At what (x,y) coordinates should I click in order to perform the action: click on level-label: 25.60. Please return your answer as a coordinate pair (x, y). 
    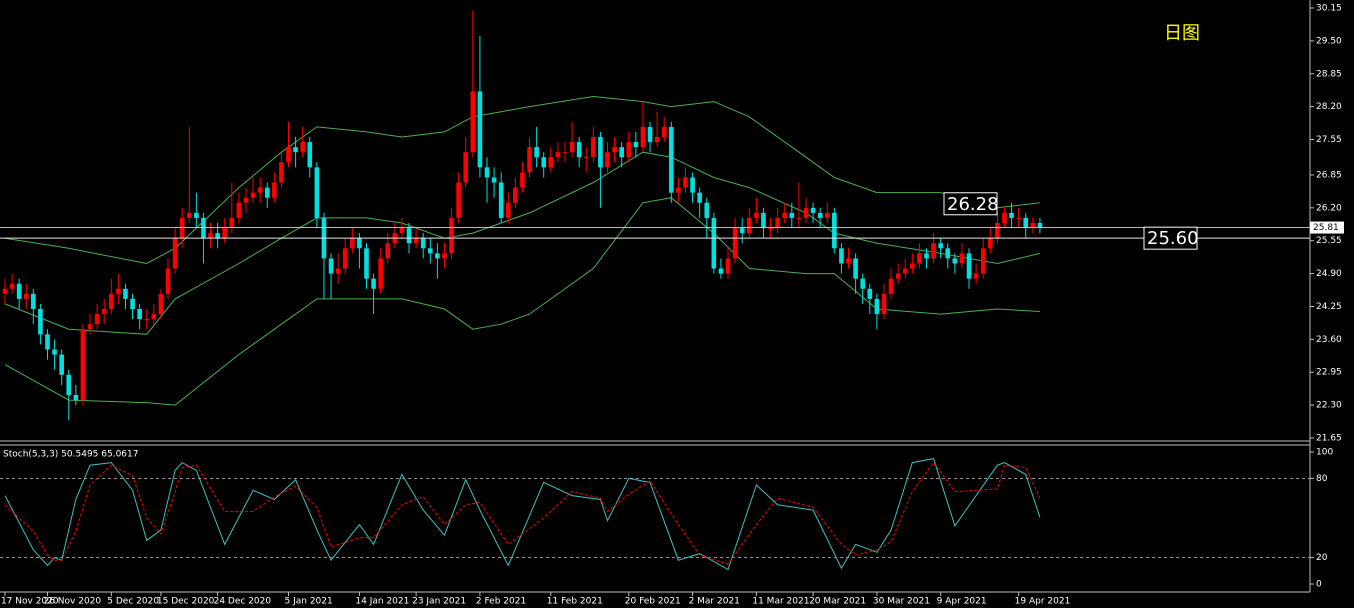
    Looking at the image, I should click on (1173, 238).